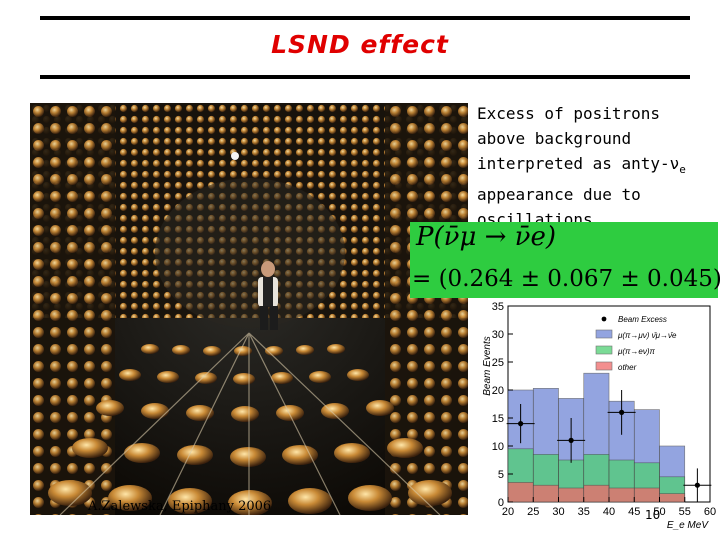 This screenshot has width=720, height=540. I want to click on bottom-rule, so click(365, 77).